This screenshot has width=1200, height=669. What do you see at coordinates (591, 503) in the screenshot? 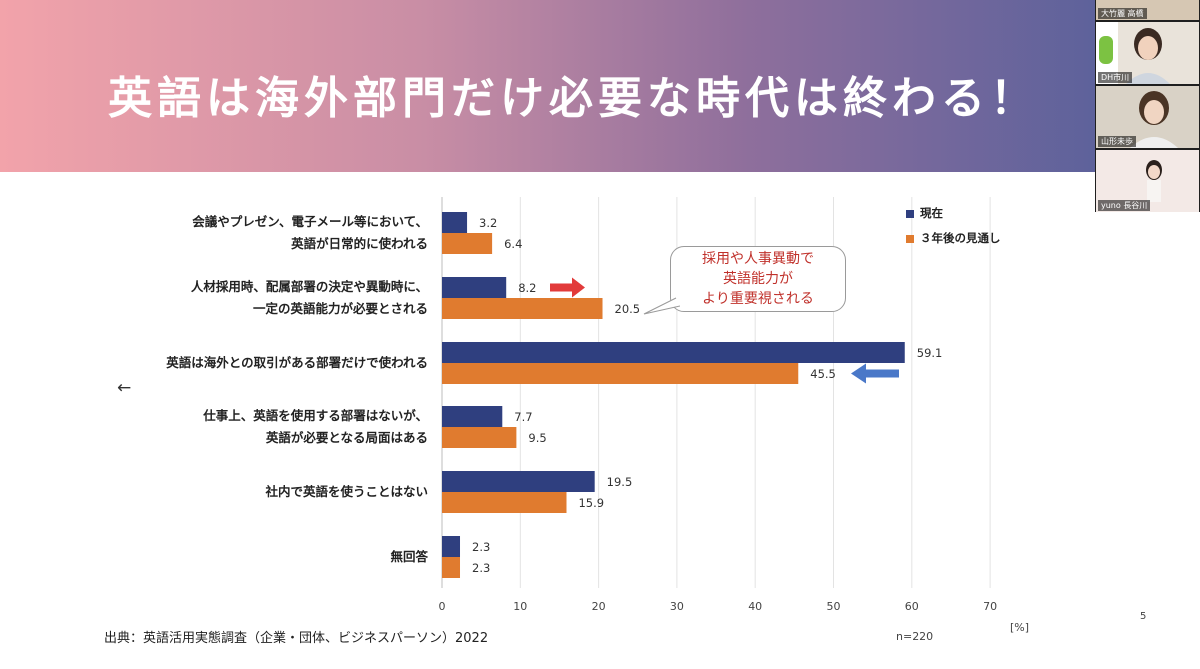
I see `data-label: 15.9` at bounding box center [591, 503].